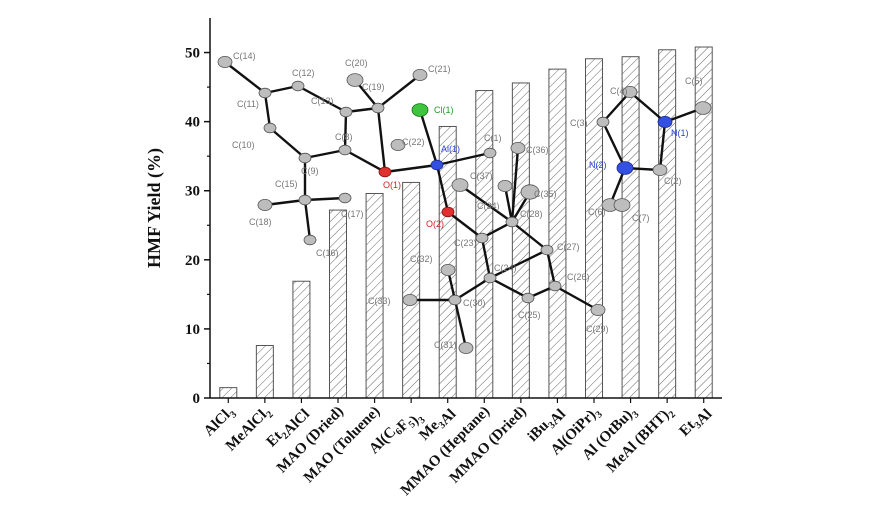  What do you see at coordinates (243, 145) in the screenshot?
I see `atom-label: C(10)` at bounding box center [243, 145].